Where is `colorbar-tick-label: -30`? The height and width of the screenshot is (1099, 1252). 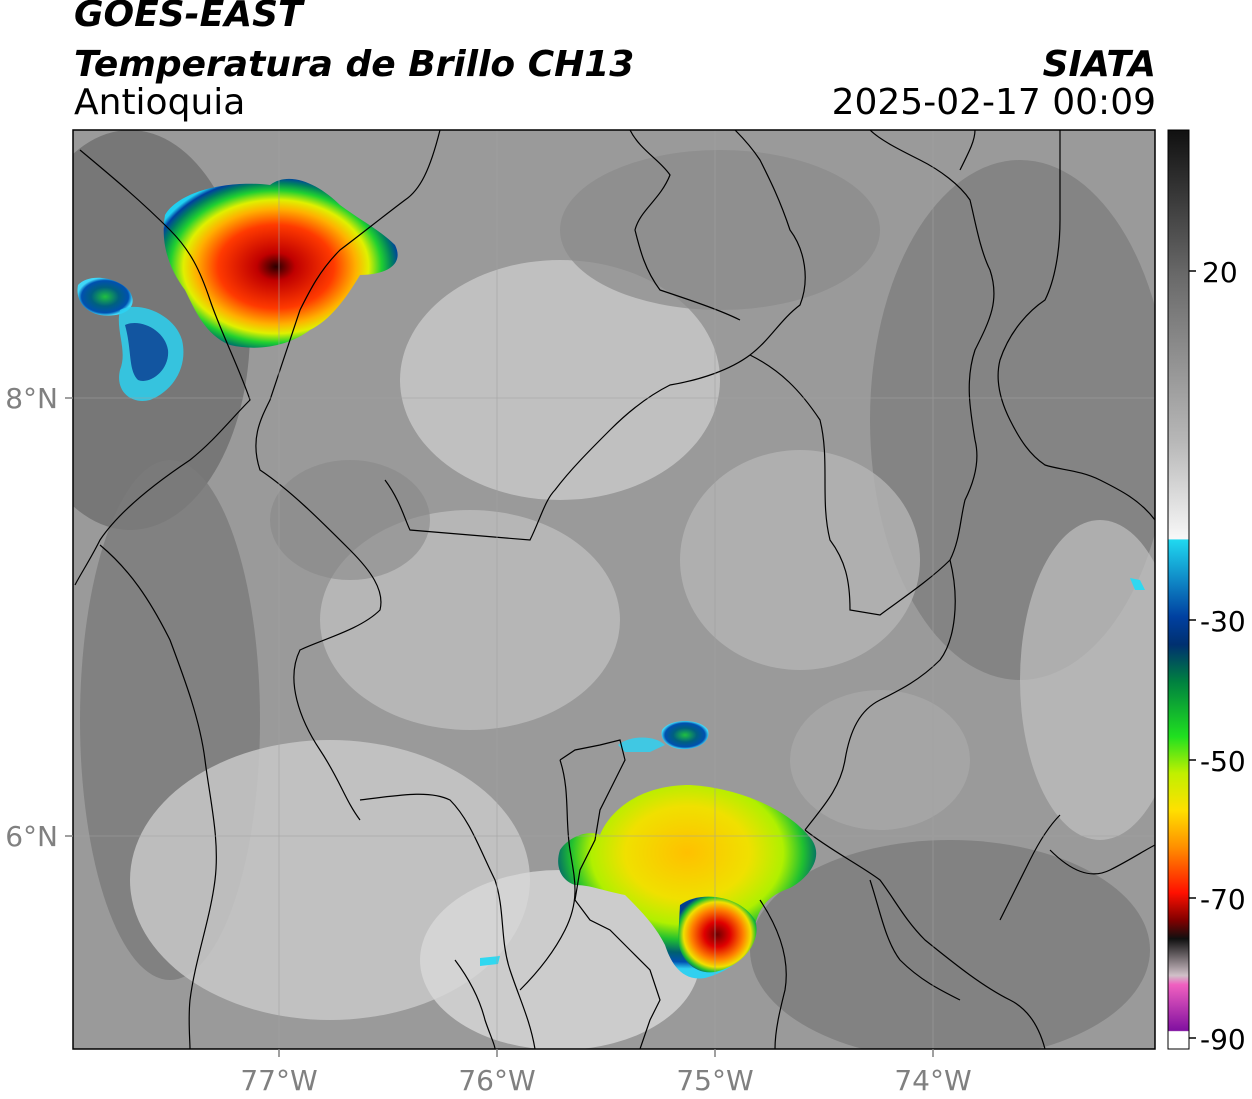 colorbar-tick-label: -30 is located at coordinates (1223, 621).